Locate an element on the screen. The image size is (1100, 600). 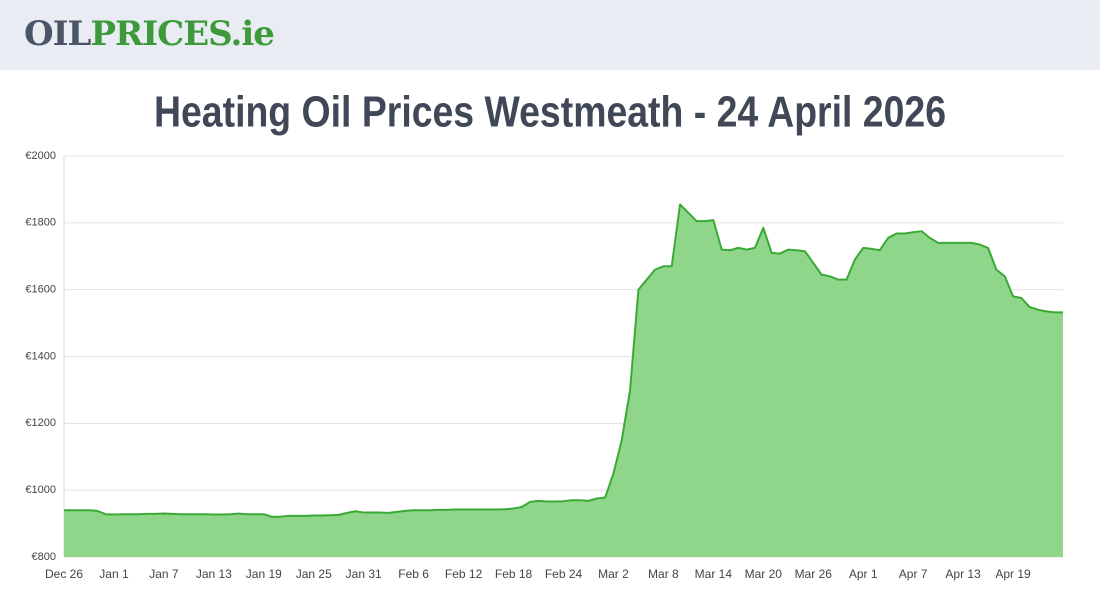
logo: OILPRICES.ie is located at coordinates (149, 34).